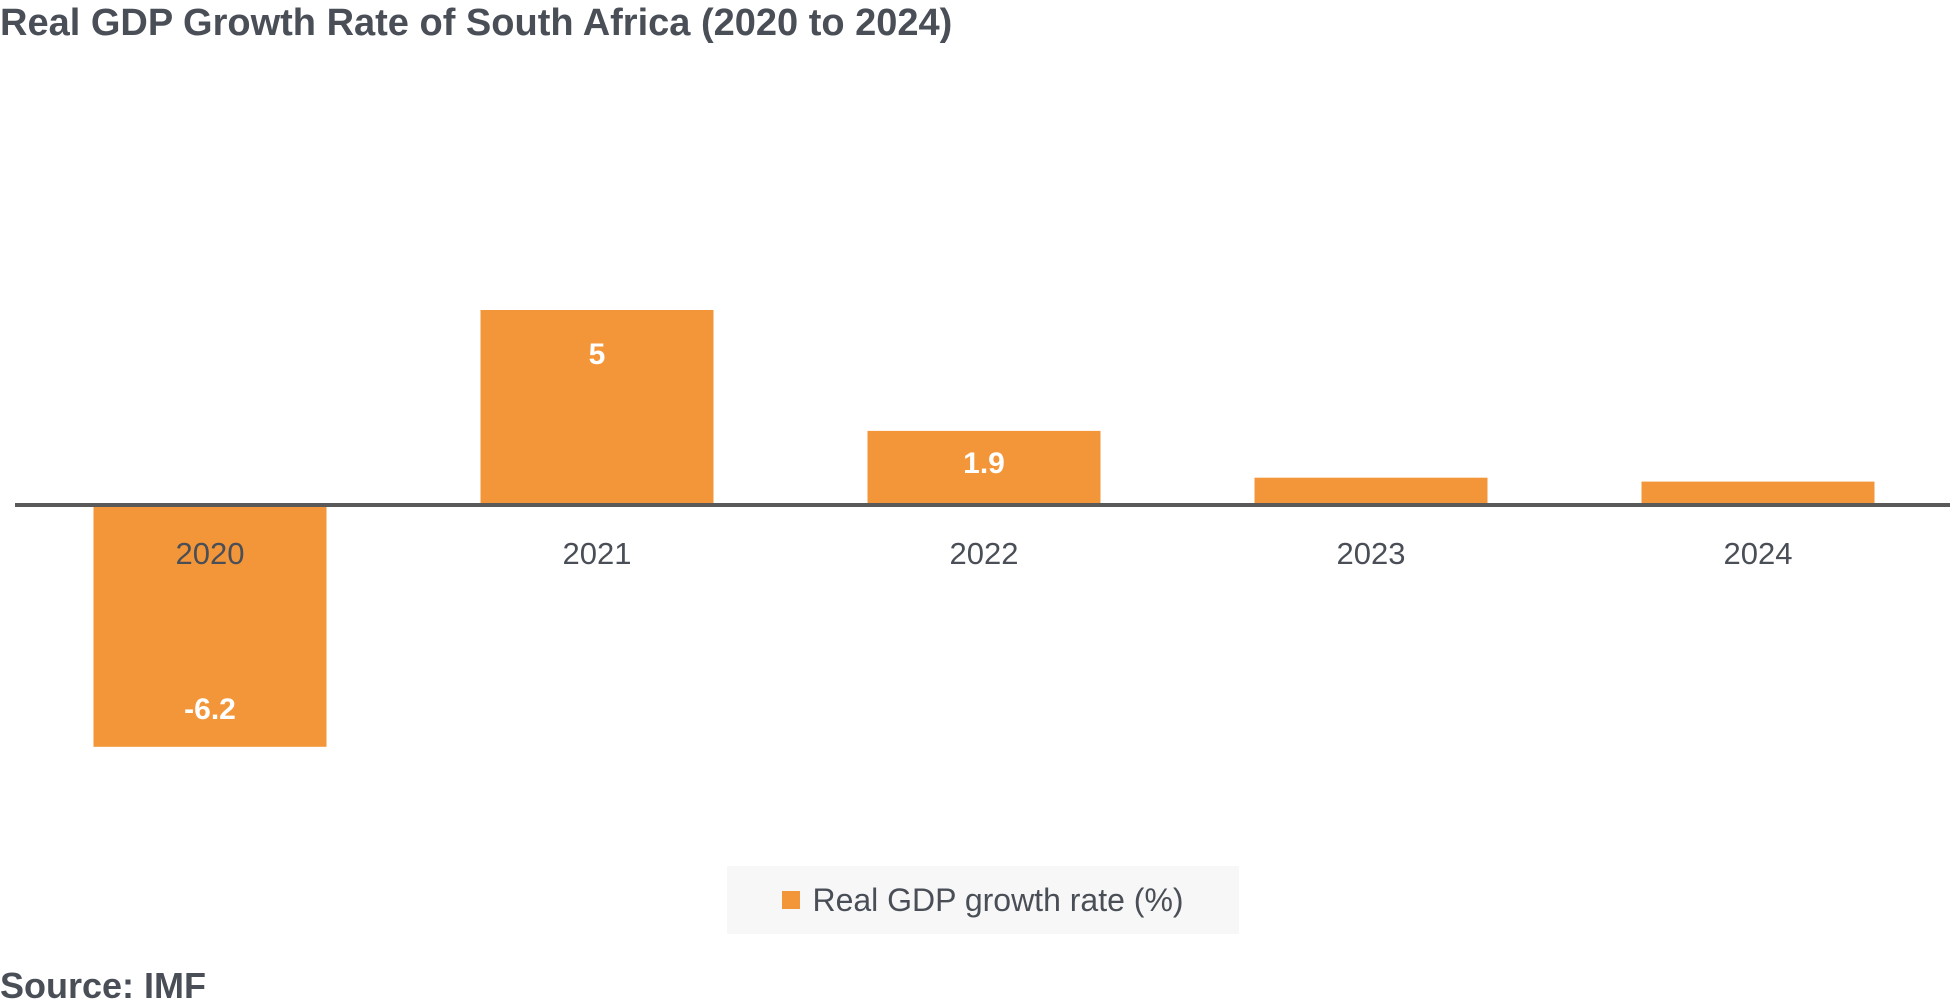  Describe the element at coordinates (1758, 553) in the screenshot. I see `x-tick-label-2024: 2024` at that location.